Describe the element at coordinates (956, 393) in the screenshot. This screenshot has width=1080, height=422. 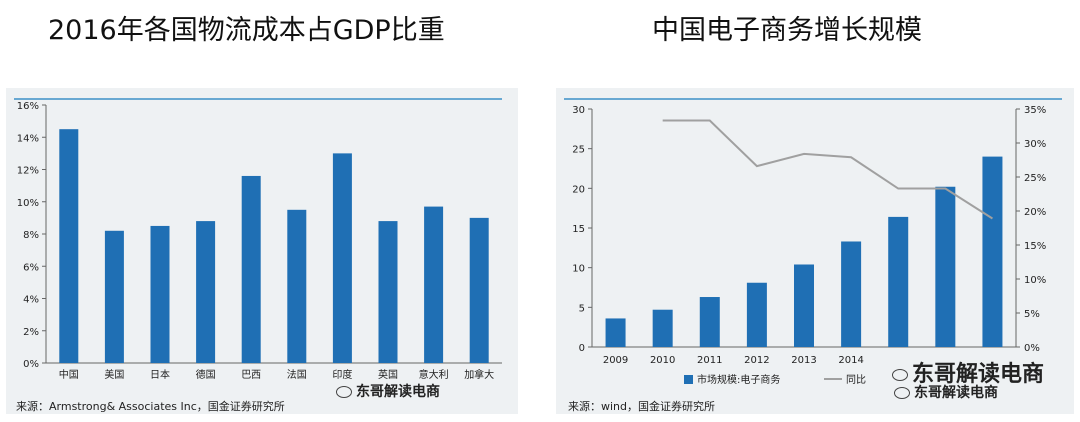
I see `right-watermark-small-text: 东哥解读电商` at that location.